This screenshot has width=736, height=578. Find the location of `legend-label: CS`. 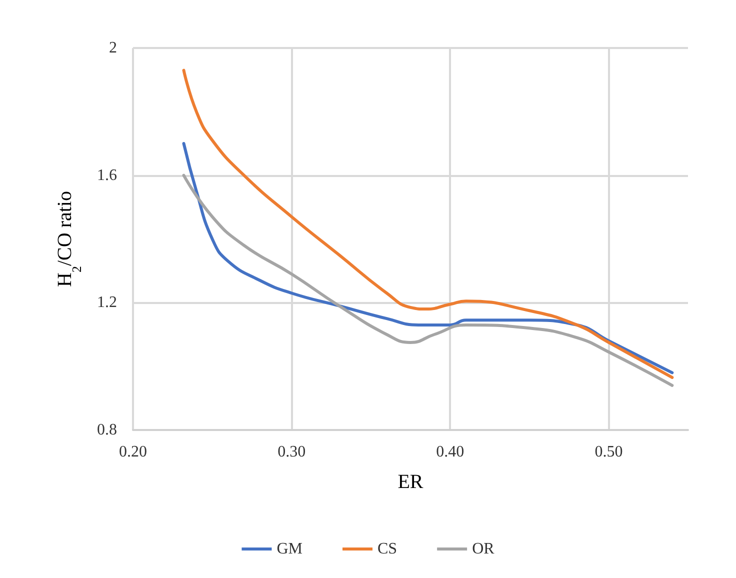

legend-label: CS is located at coordinates (387, 549).